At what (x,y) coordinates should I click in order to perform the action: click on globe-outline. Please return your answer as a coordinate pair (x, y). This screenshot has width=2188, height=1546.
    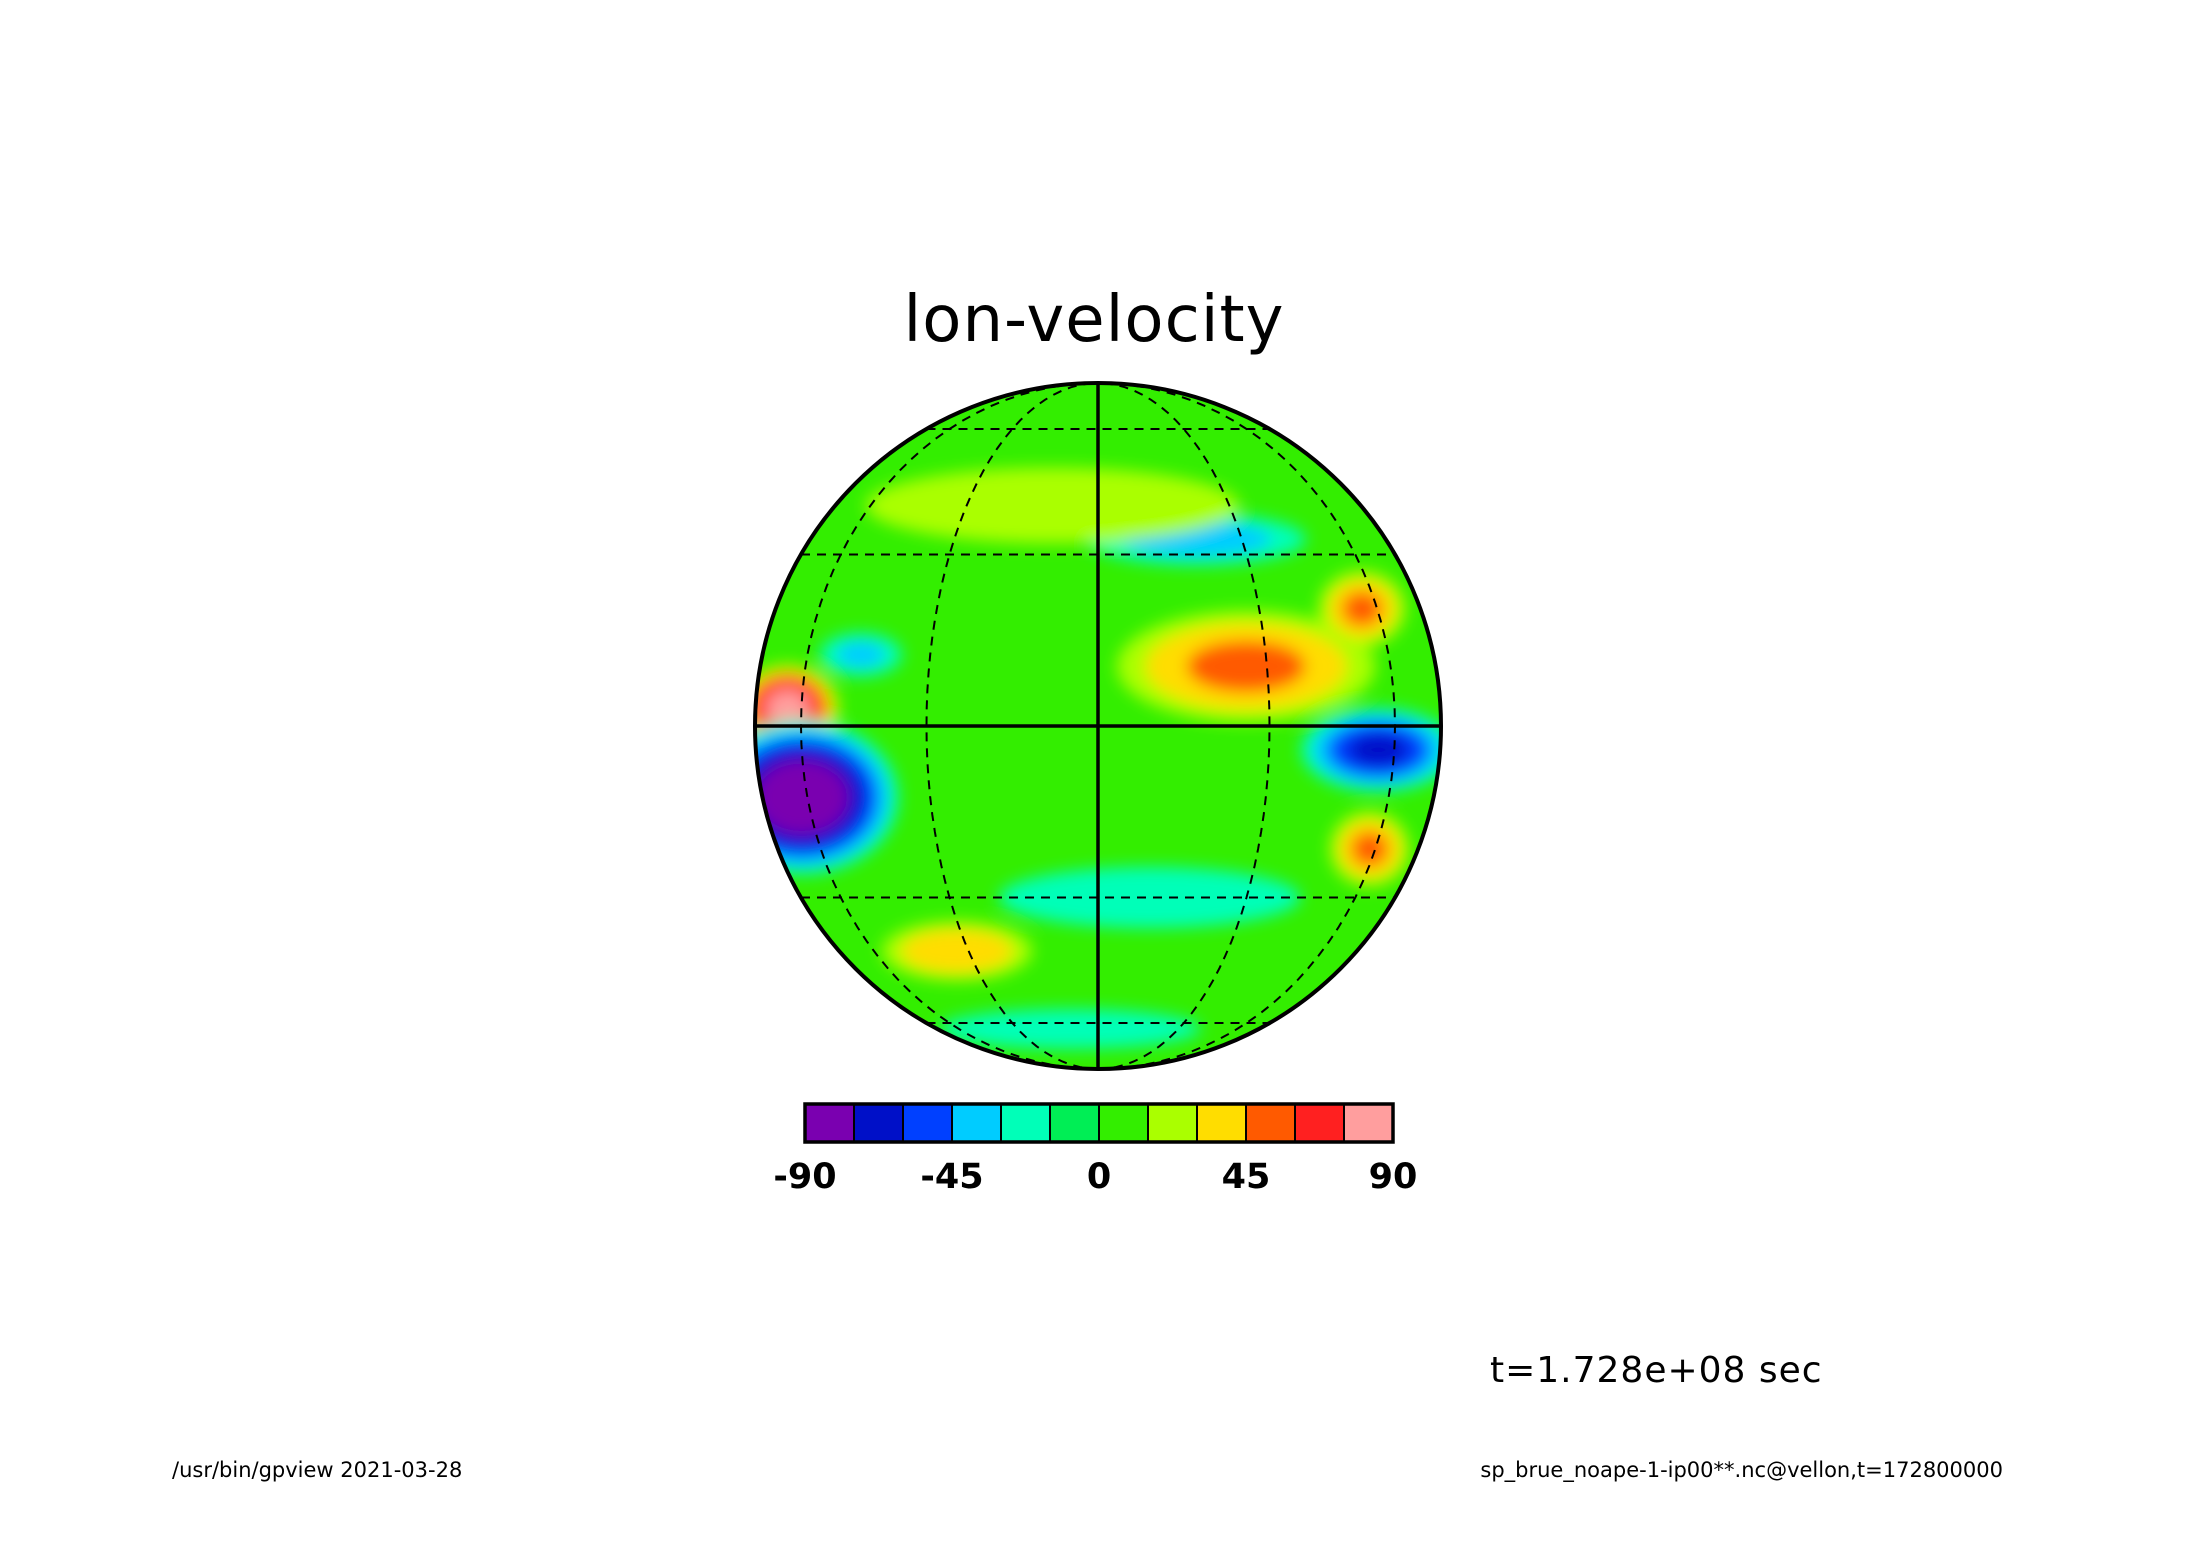
    Looking at the image, I should click on (1098, 726).